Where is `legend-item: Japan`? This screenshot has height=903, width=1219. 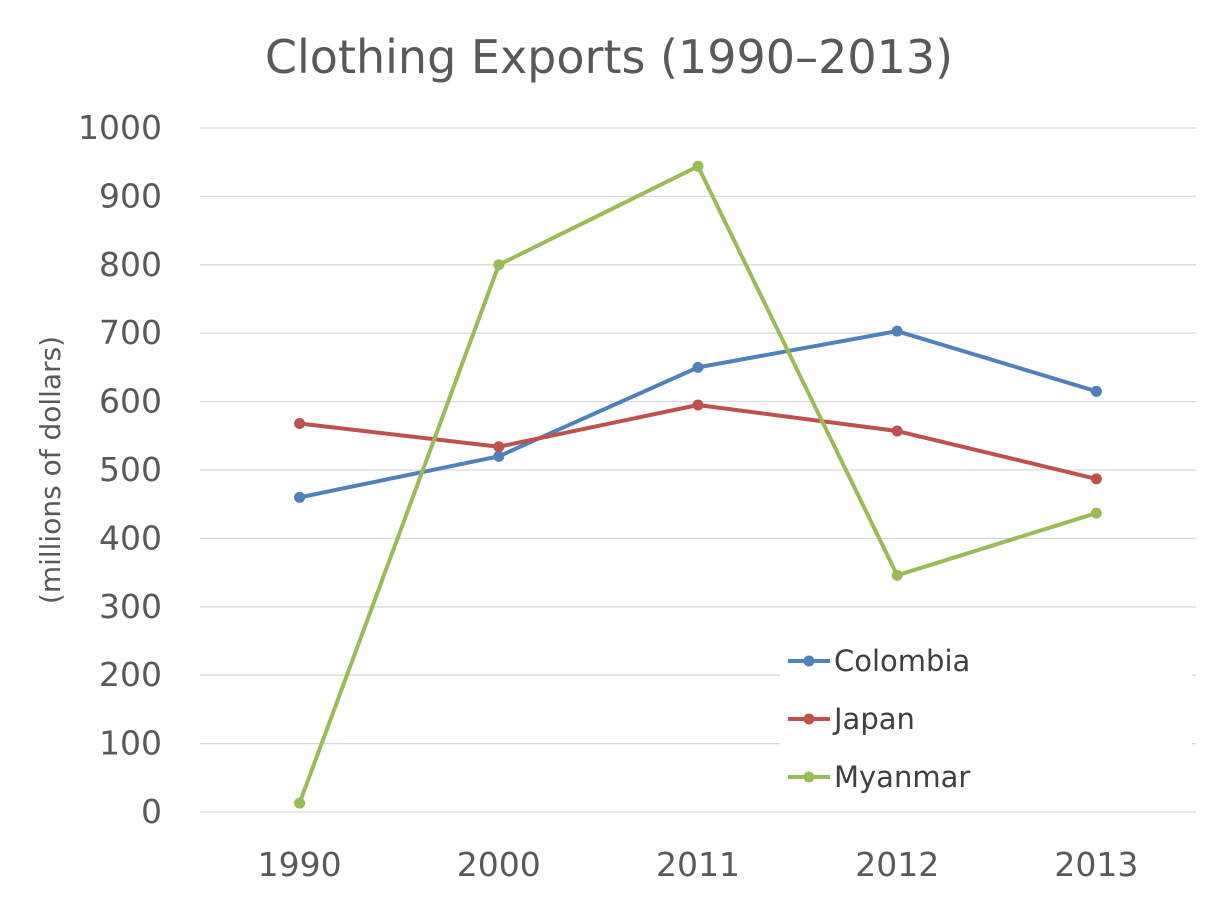 legend-item: Japan is located at coordinates (851, 719).